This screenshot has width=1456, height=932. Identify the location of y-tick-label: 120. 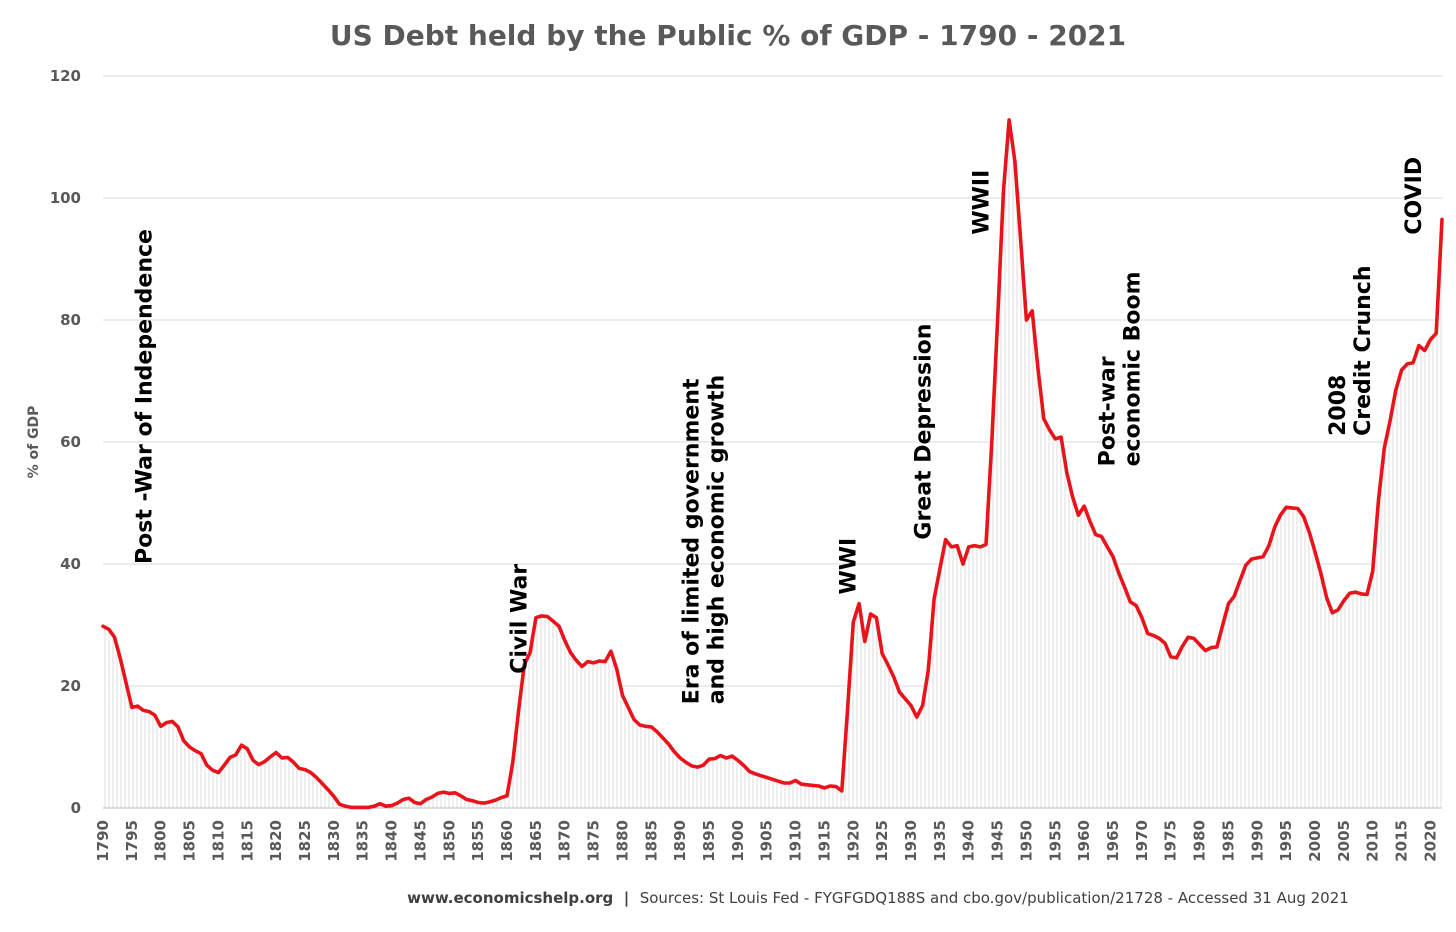
(65, 76).